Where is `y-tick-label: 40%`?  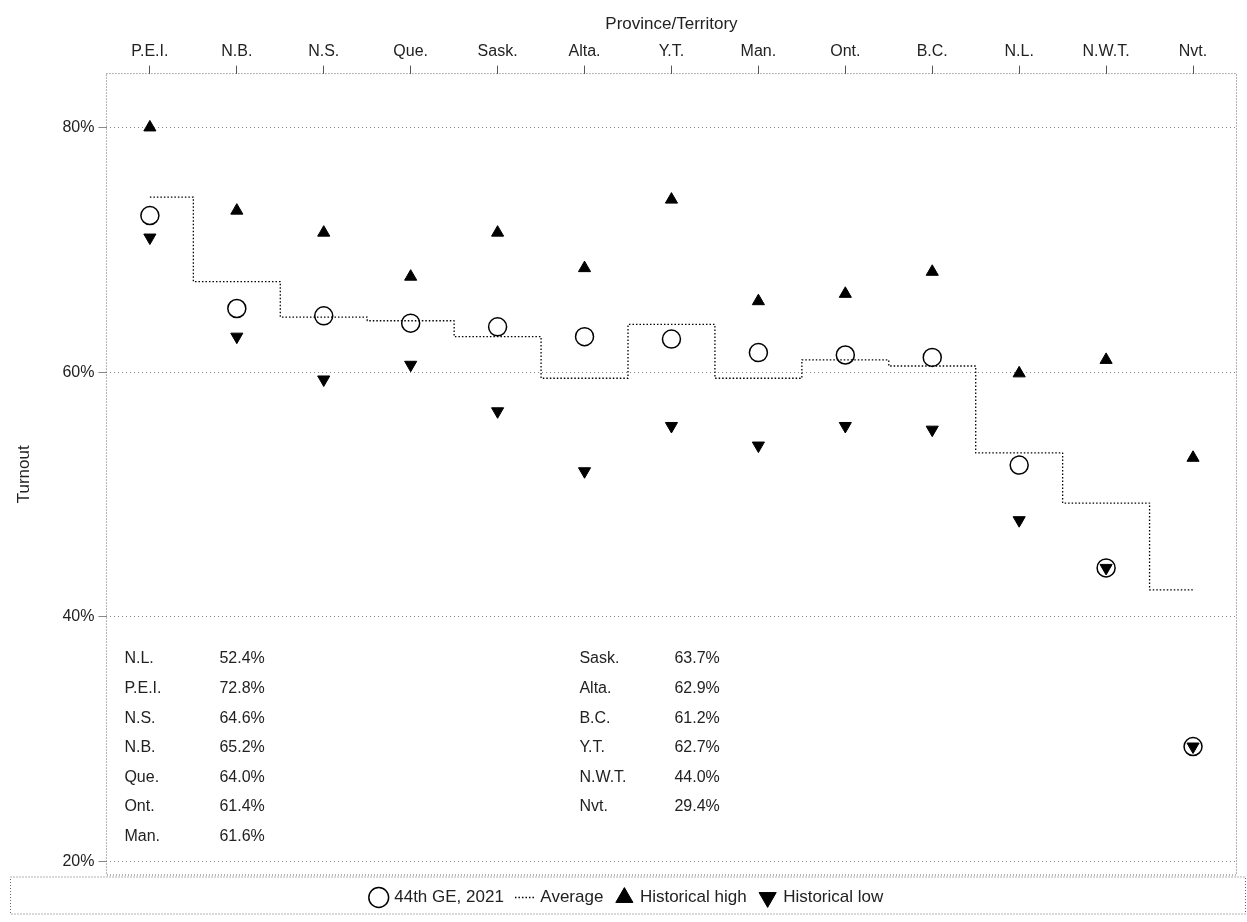
y-tick-label: 40% is located at coordinates (78, 616).